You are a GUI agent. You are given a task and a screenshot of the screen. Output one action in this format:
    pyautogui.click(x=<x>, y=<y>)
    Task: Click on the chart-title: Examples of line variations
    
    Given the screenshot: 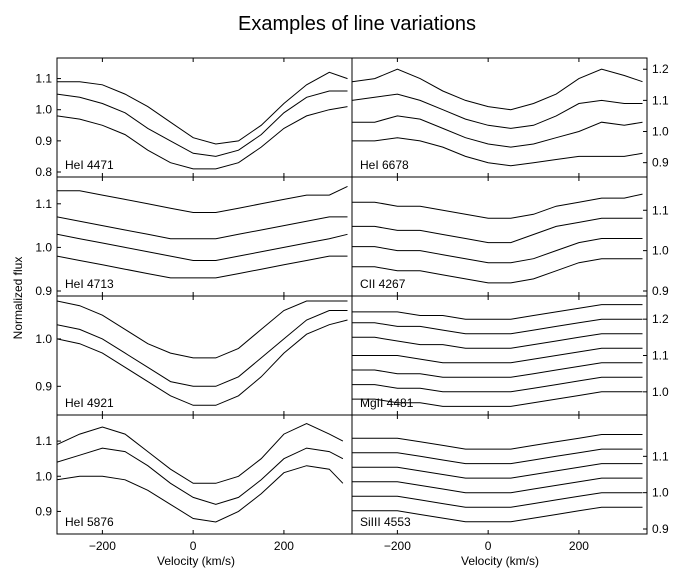 What is the action you would take?
    pyautogui.click(x=357, y=24)
    